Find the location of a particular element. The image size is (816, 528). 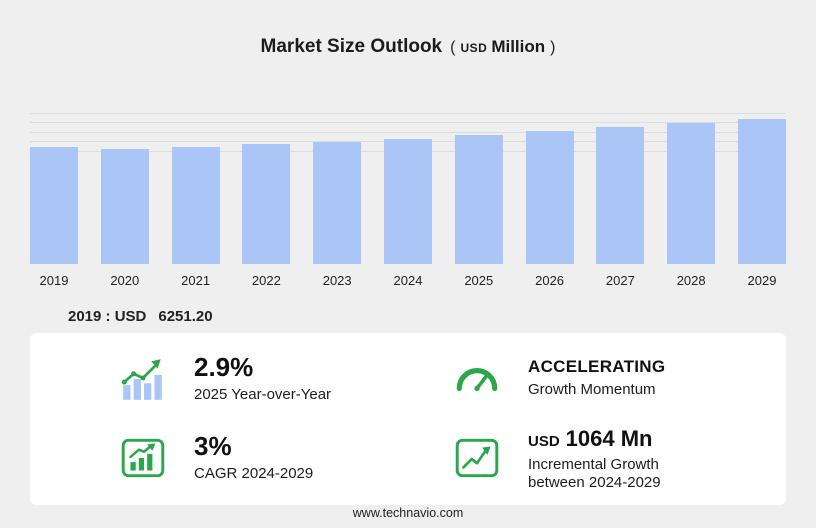

stat-value-amount: 1064 Mn is located at coordinates (609, 438).